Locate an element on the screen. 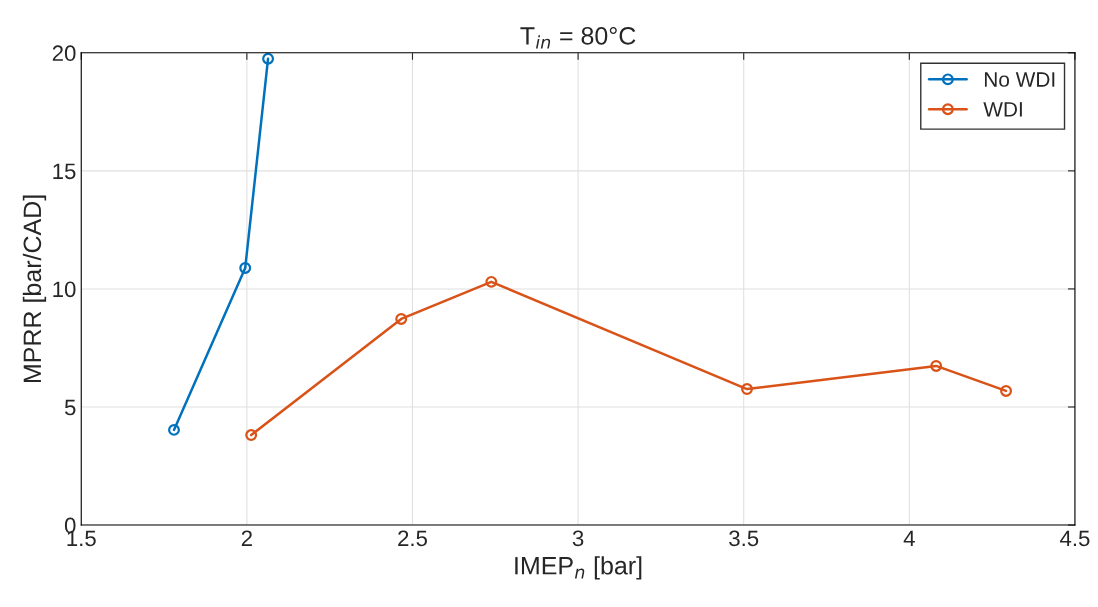 This screenshot has height=607, width=1098. y-tick-label: 5 is located at coordinates (70, 407).